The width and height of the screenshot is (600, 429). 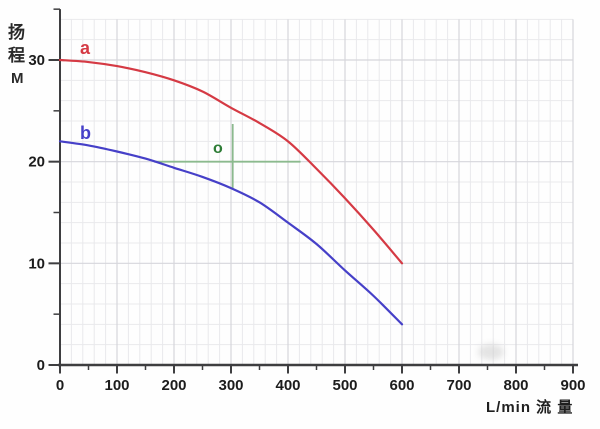 I want to click on y-axis-title-unit: M, so click(x=17, y=78).